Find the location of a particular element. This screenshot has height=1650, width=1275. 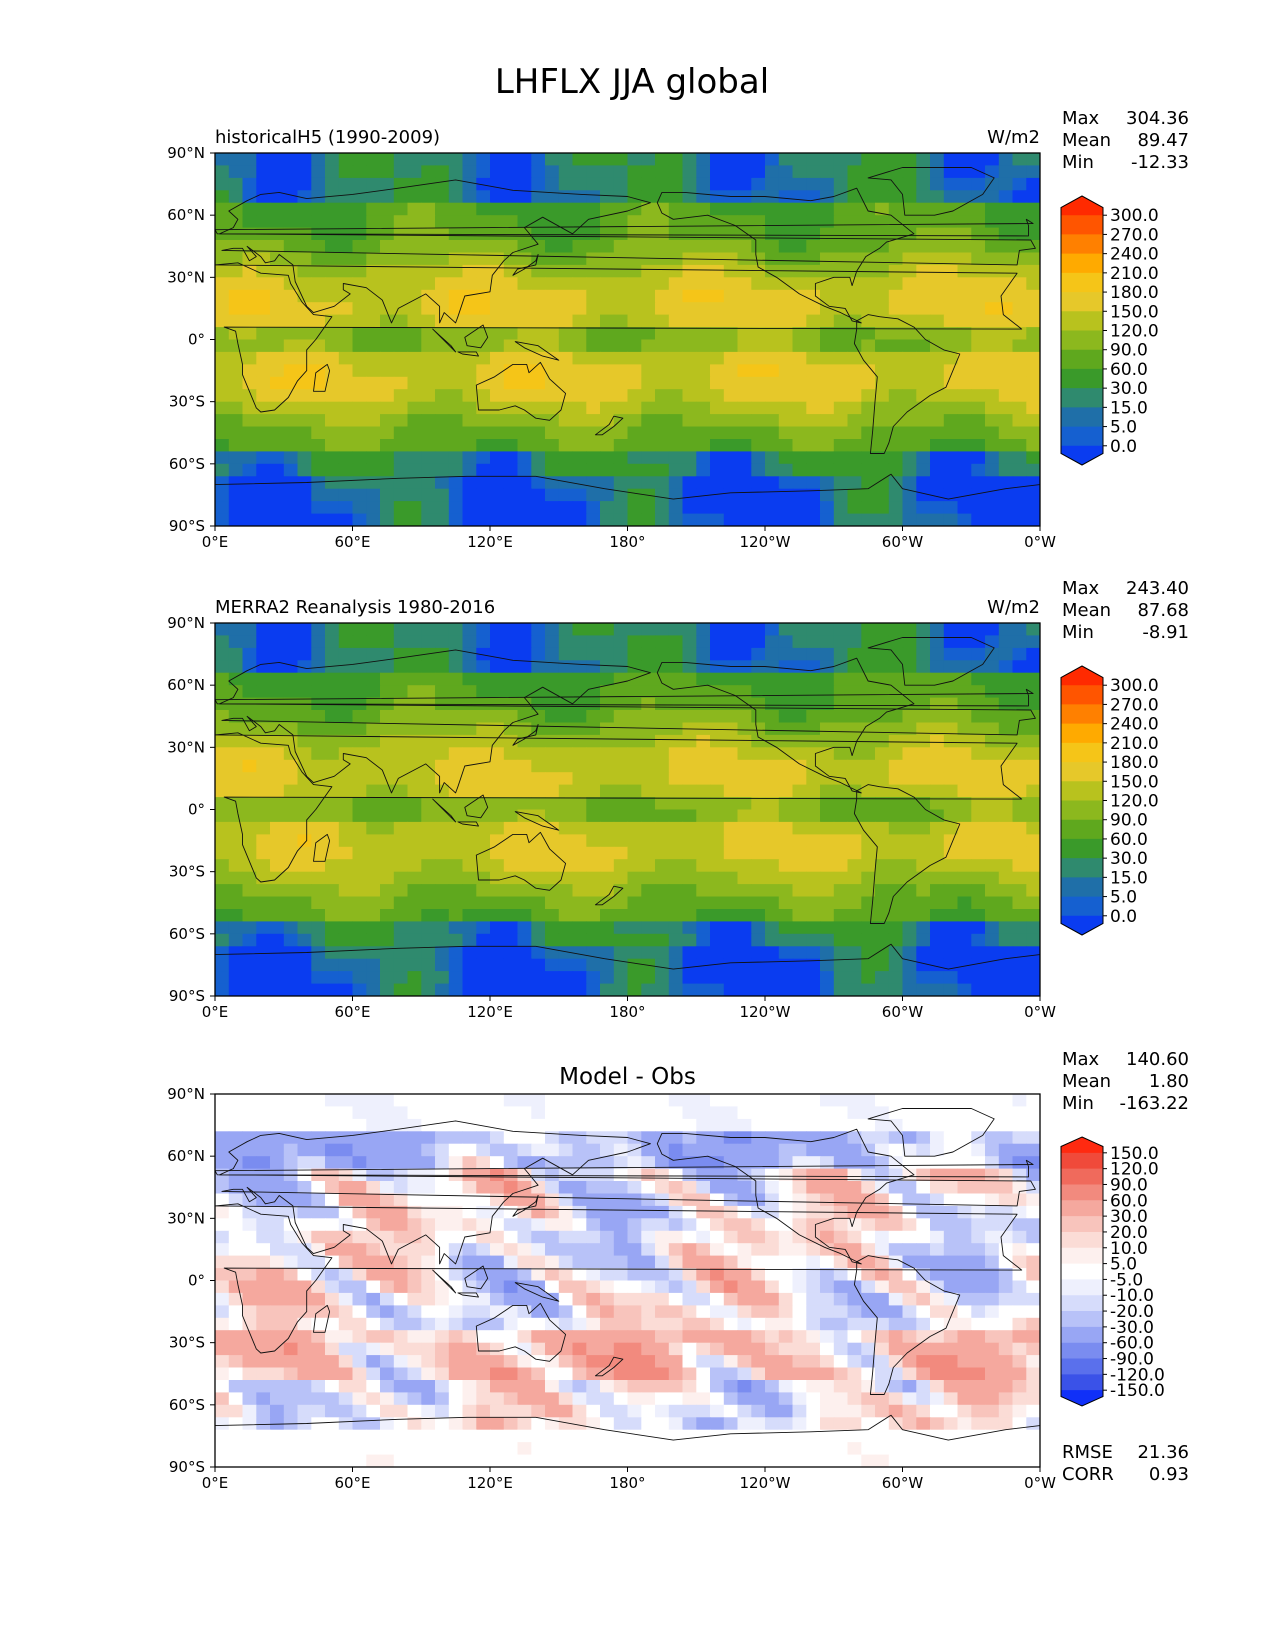

colorbar-label: 5.0 is located at coordinates (1123, 428).